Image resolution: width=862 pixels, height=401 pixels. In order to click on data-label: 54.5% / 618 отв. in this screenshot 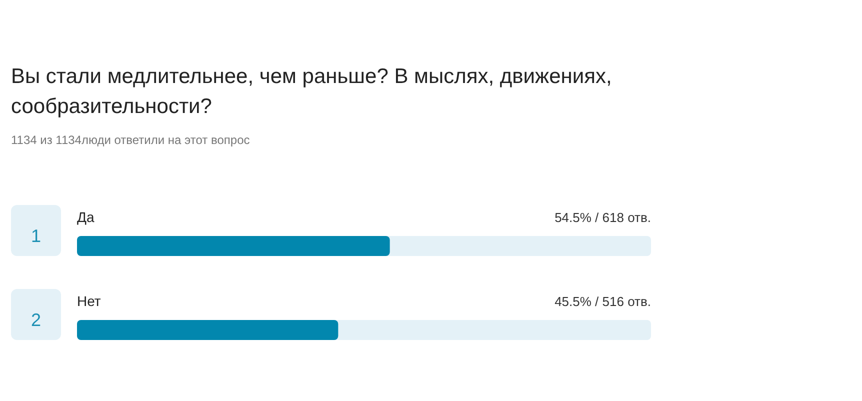, I will do `click(602, 217)`.